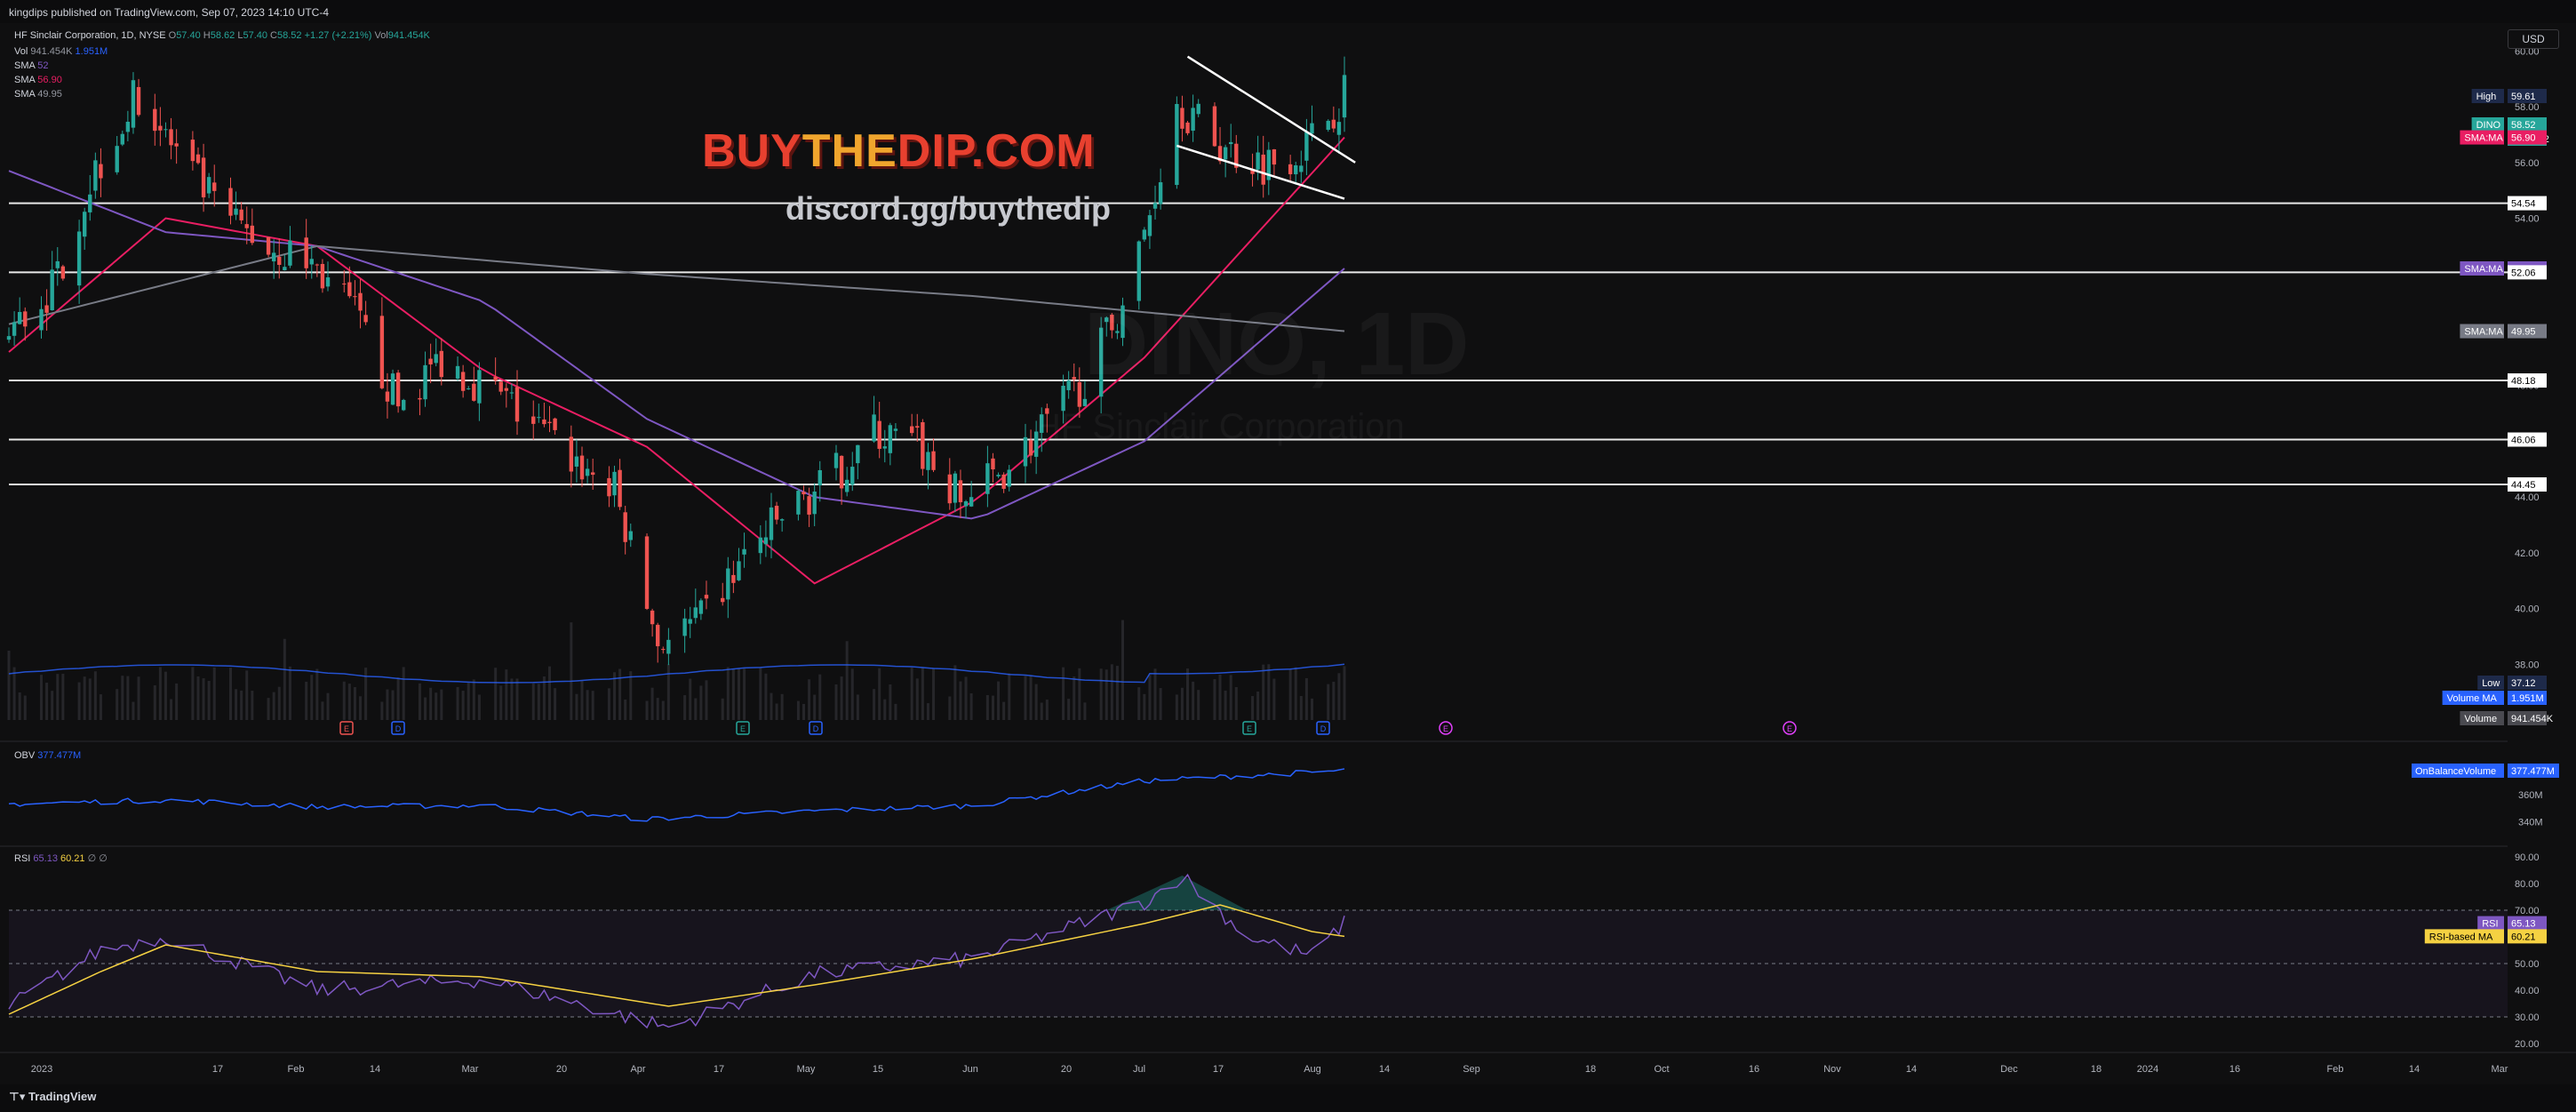 Image resolution: width=2576 pixels, height=1112 pixels. I want to click on rsi-axis-tick: 80.00, so click(2527, 884).